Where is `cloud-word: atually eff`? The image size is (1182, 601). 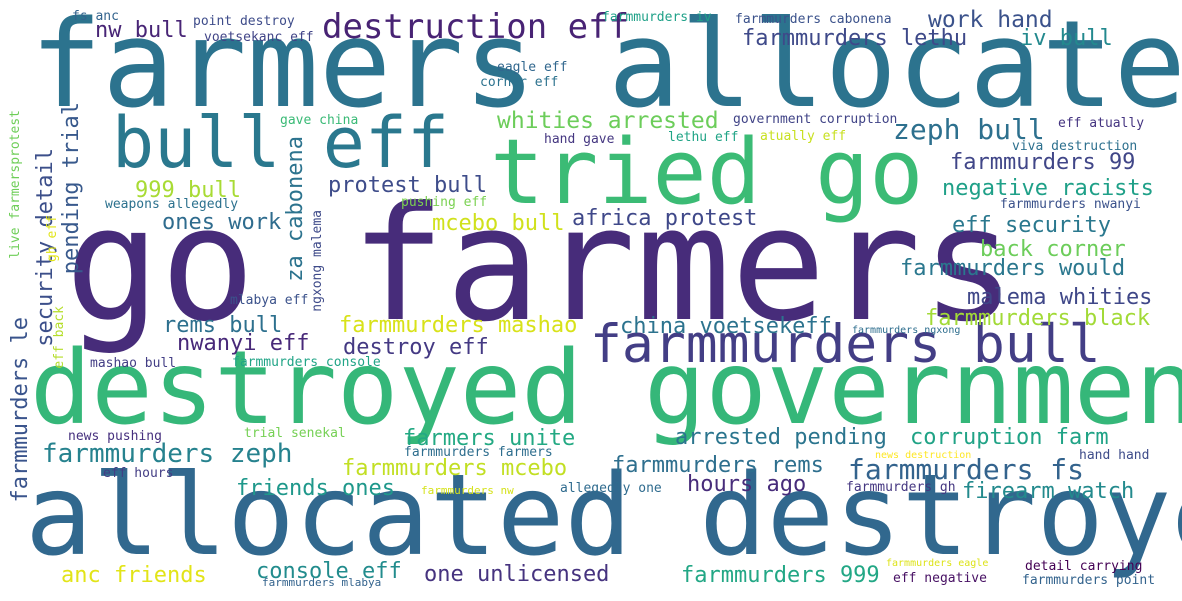 cloud-word: atually eff is located at coordinates (803, 136).